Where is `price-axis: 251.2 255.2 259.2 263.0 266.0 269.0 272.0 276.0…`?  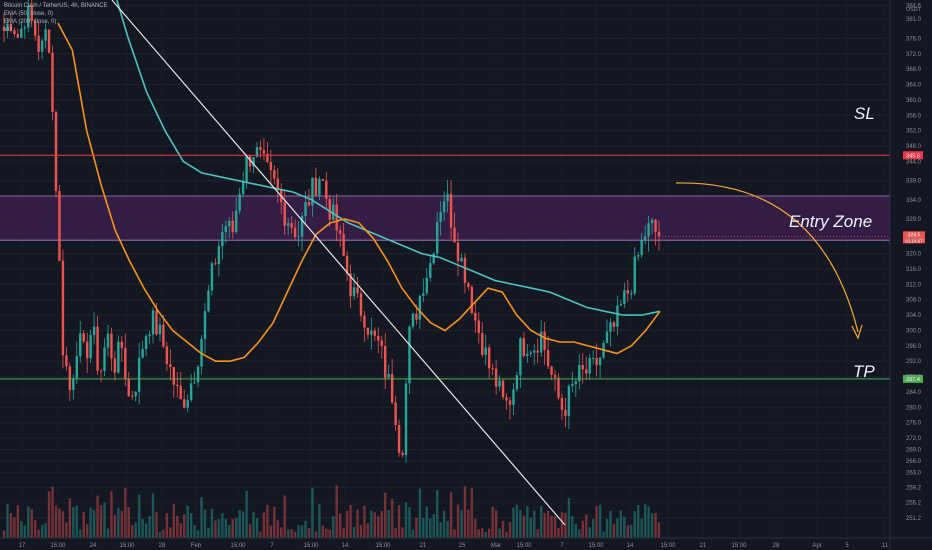 price-axis: 251.2 255.2 259.2 263.0 266.0 269.0 272.0 276.0… is located at coordinates (905, 275).